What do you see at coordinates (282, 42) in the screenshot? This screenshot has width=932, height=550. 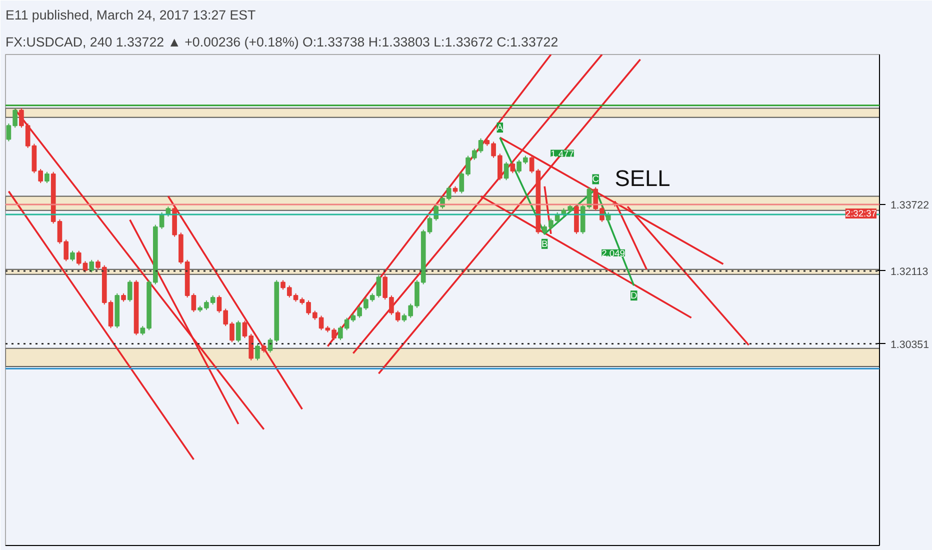 I see `chart-subtitle: FX:USDCAD, 240 1.33722 ▲ +0.00236 (+0.18%) O:1.33738 H:1.33803 L:1.33672 C:1.33722` at bounding box center [282, 42].